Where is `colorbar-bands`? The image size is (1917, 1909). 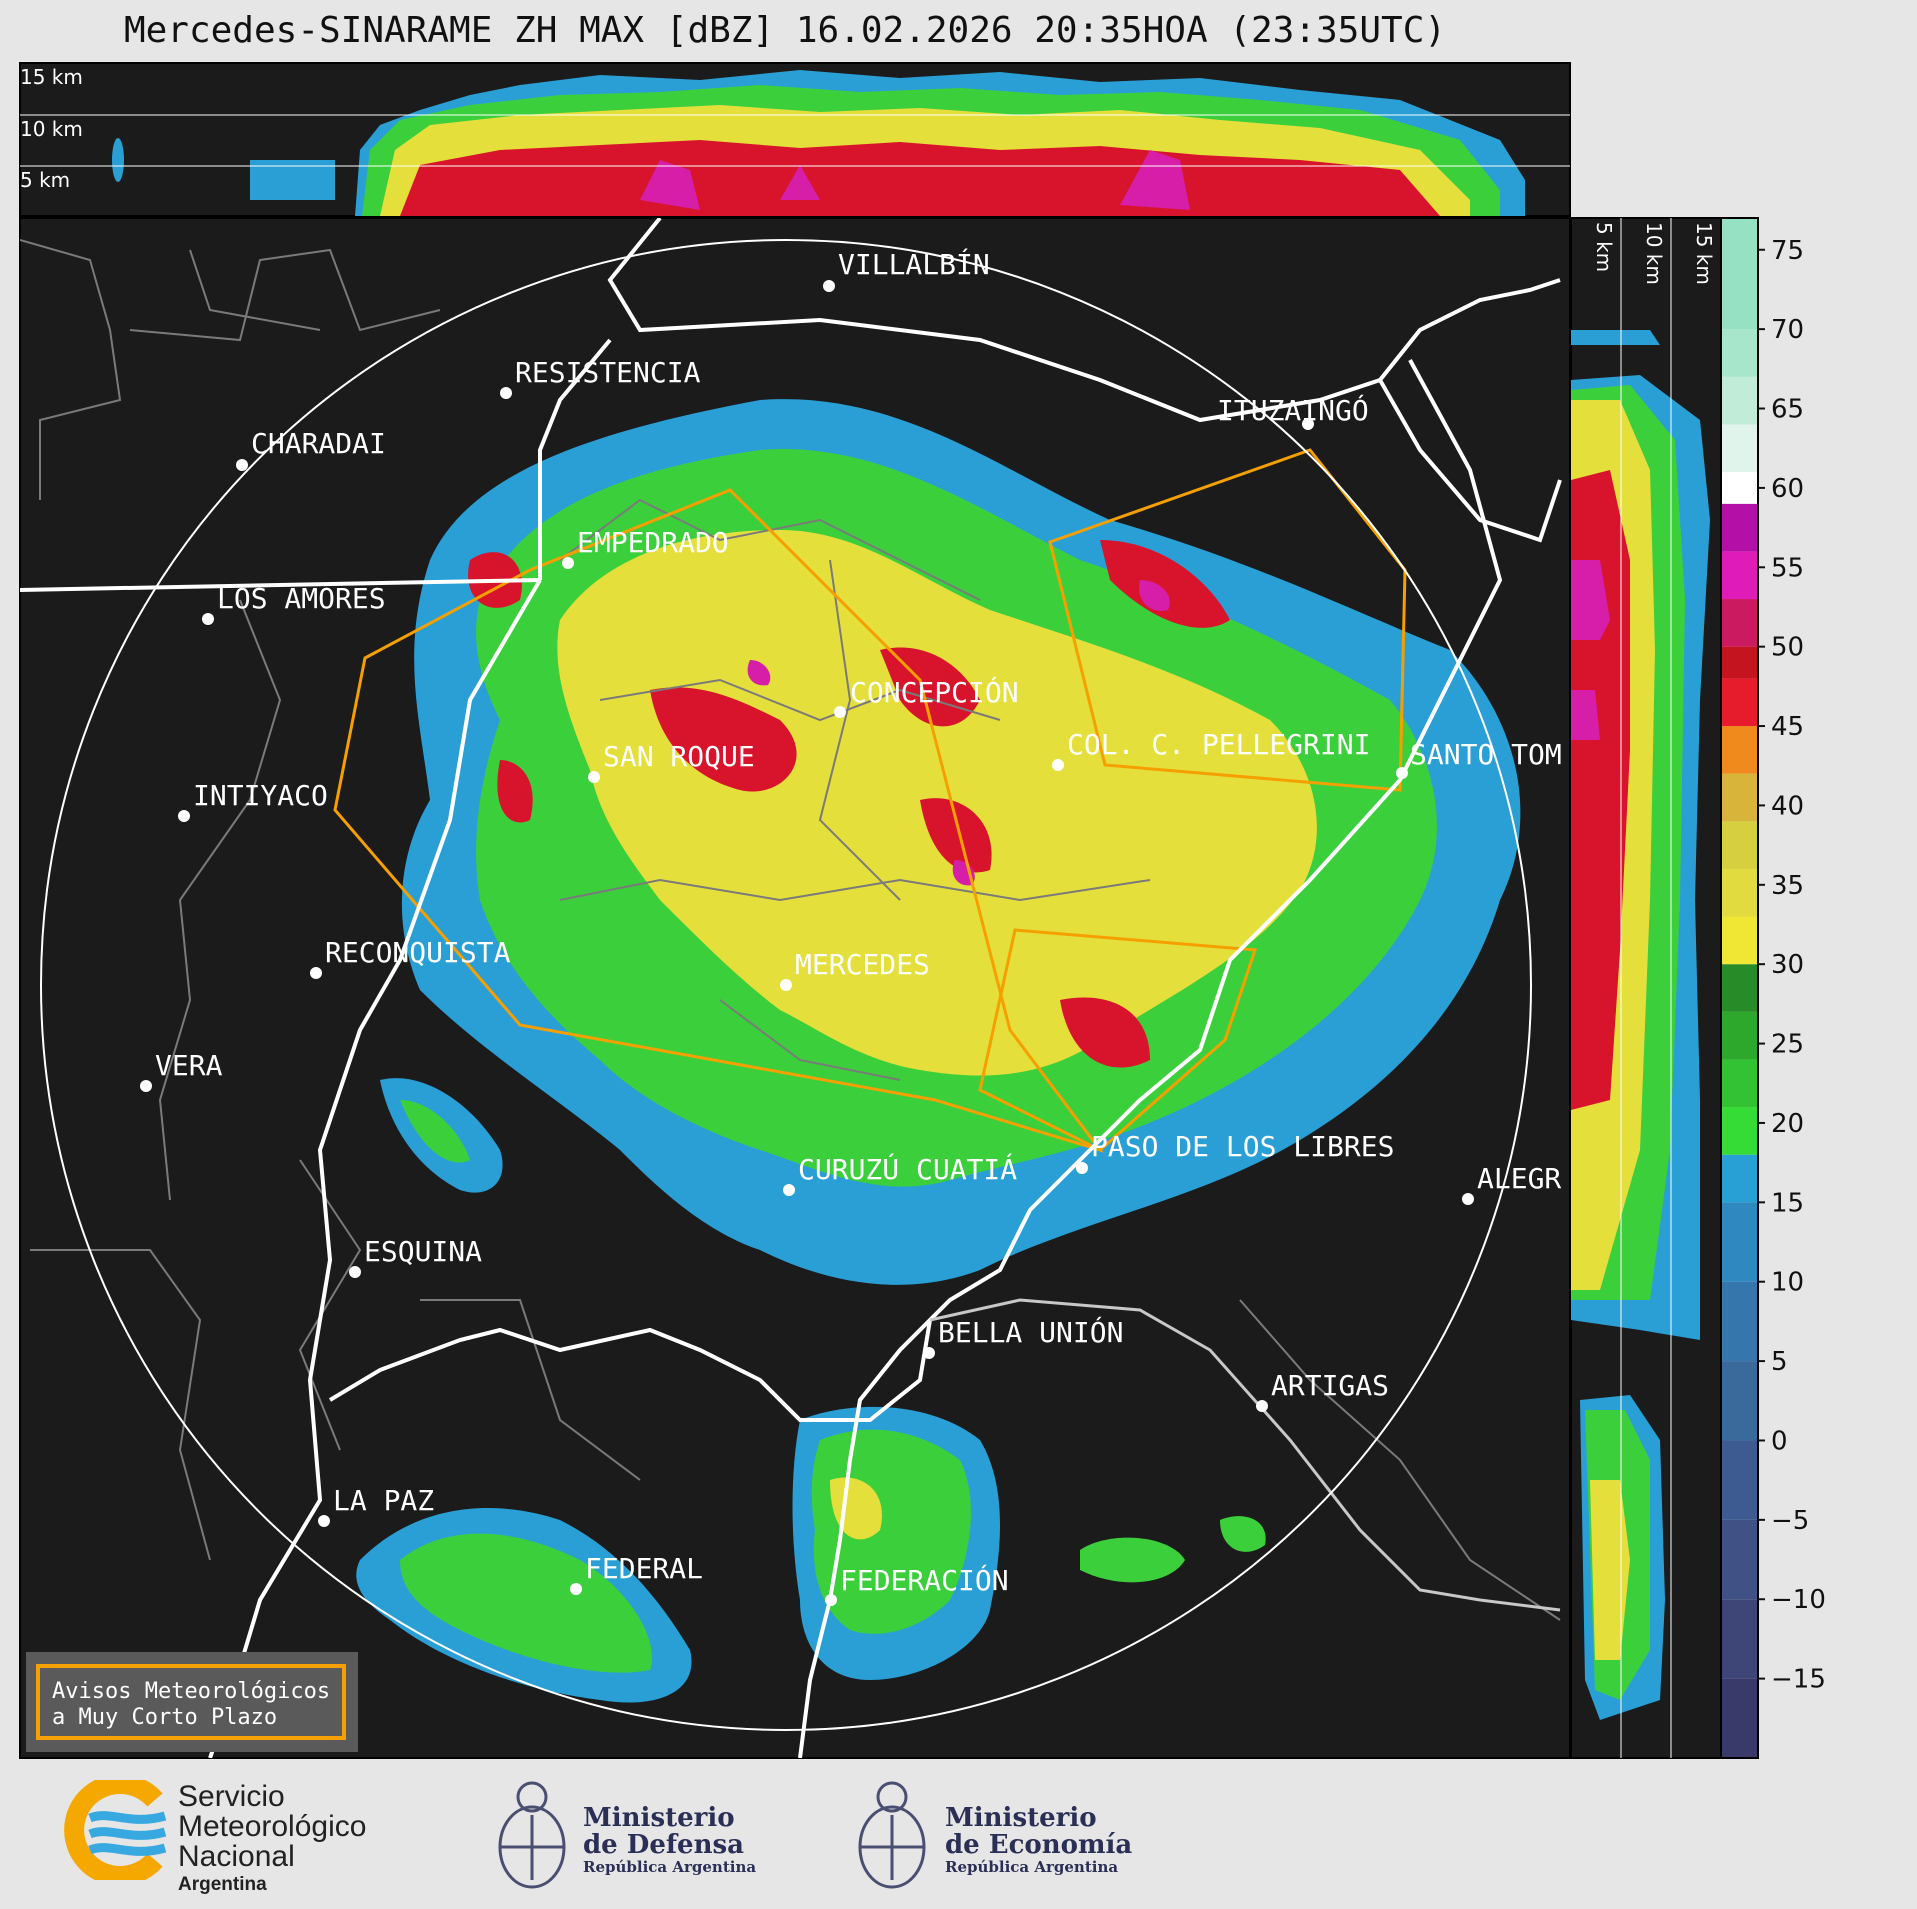 colorbar-bands is located at coordinates (1739, 988).